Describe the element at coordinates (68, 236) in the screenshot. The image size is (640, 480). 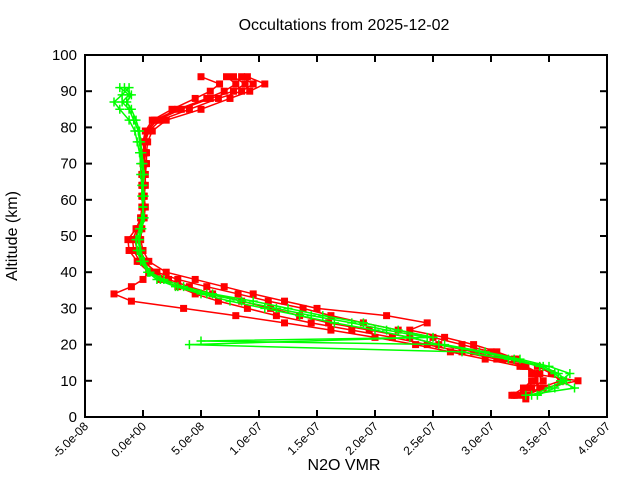
I see `y-tick-label: 50` at that location.